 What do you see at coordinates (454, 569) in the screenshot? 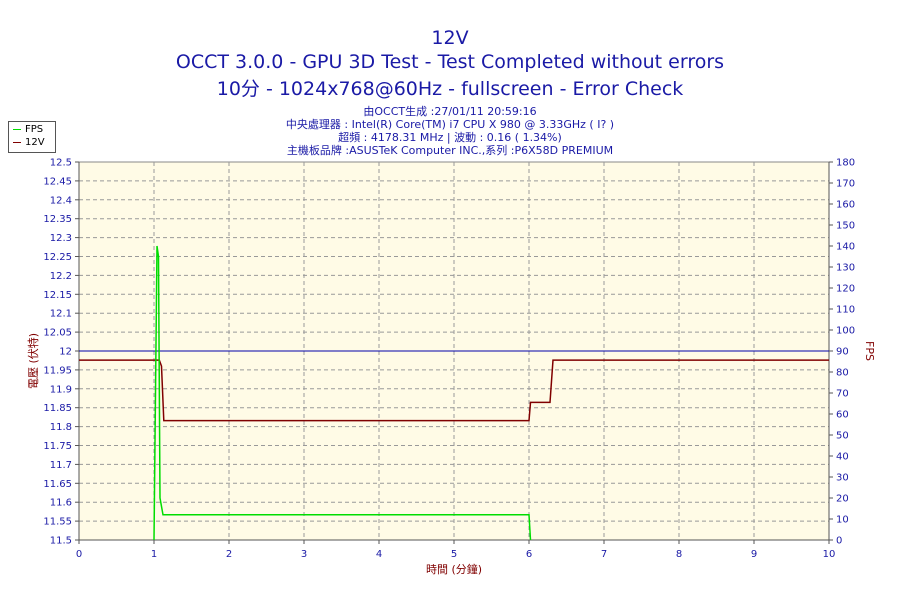
I see `x-axis-label: 時間 (分鐘)` at bounding box center [454, 569].